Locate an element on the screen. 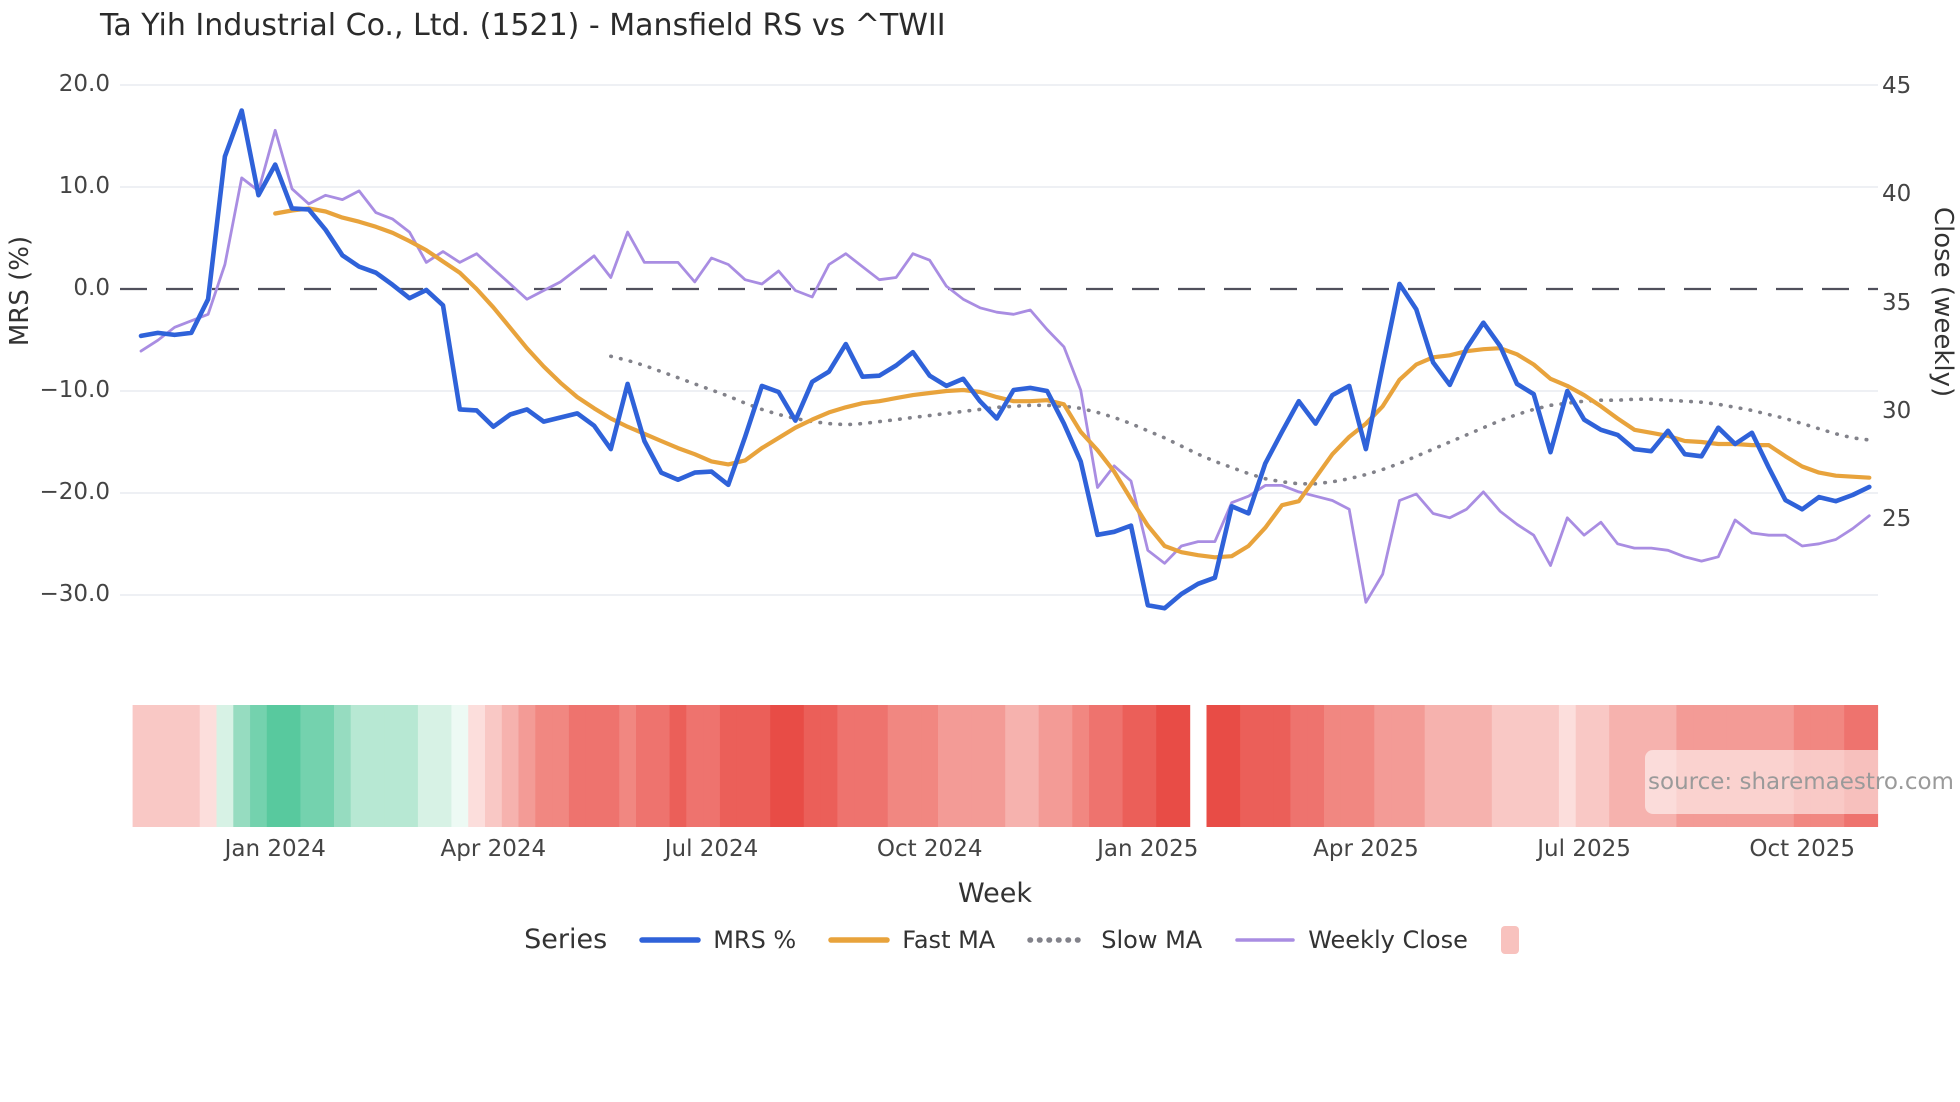  legend-item-slow-ma: Slow MA is located at coordinates (1114, 940).